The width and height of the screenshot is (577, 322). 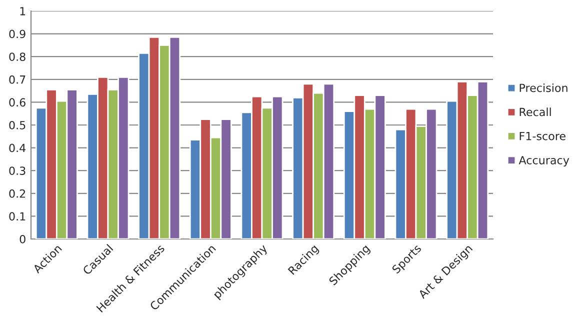 I want to click on y-tick-label: 0.4, so click(x=17, y=148).